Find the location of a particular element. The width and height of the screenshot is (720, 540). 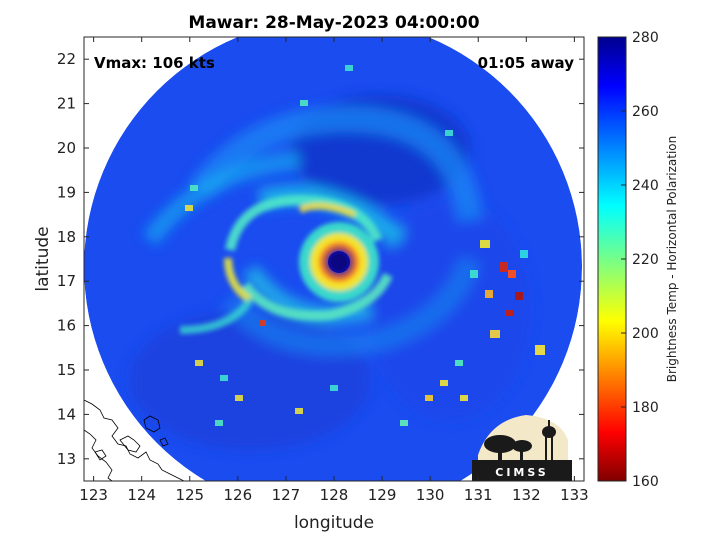

y-tick-label: 16 is located at coordinates (66, 326).